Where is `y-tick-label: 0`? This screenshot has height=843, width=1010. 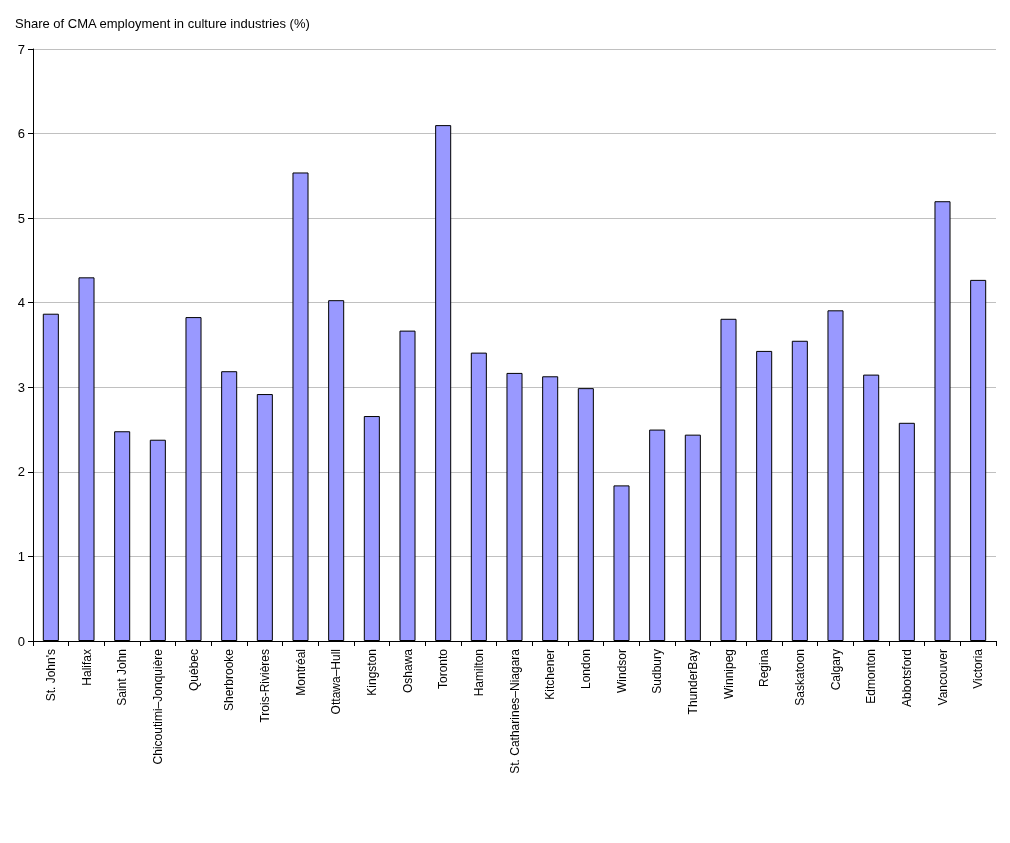
y-tick-label: 0 is located at coordinates (21, 641).